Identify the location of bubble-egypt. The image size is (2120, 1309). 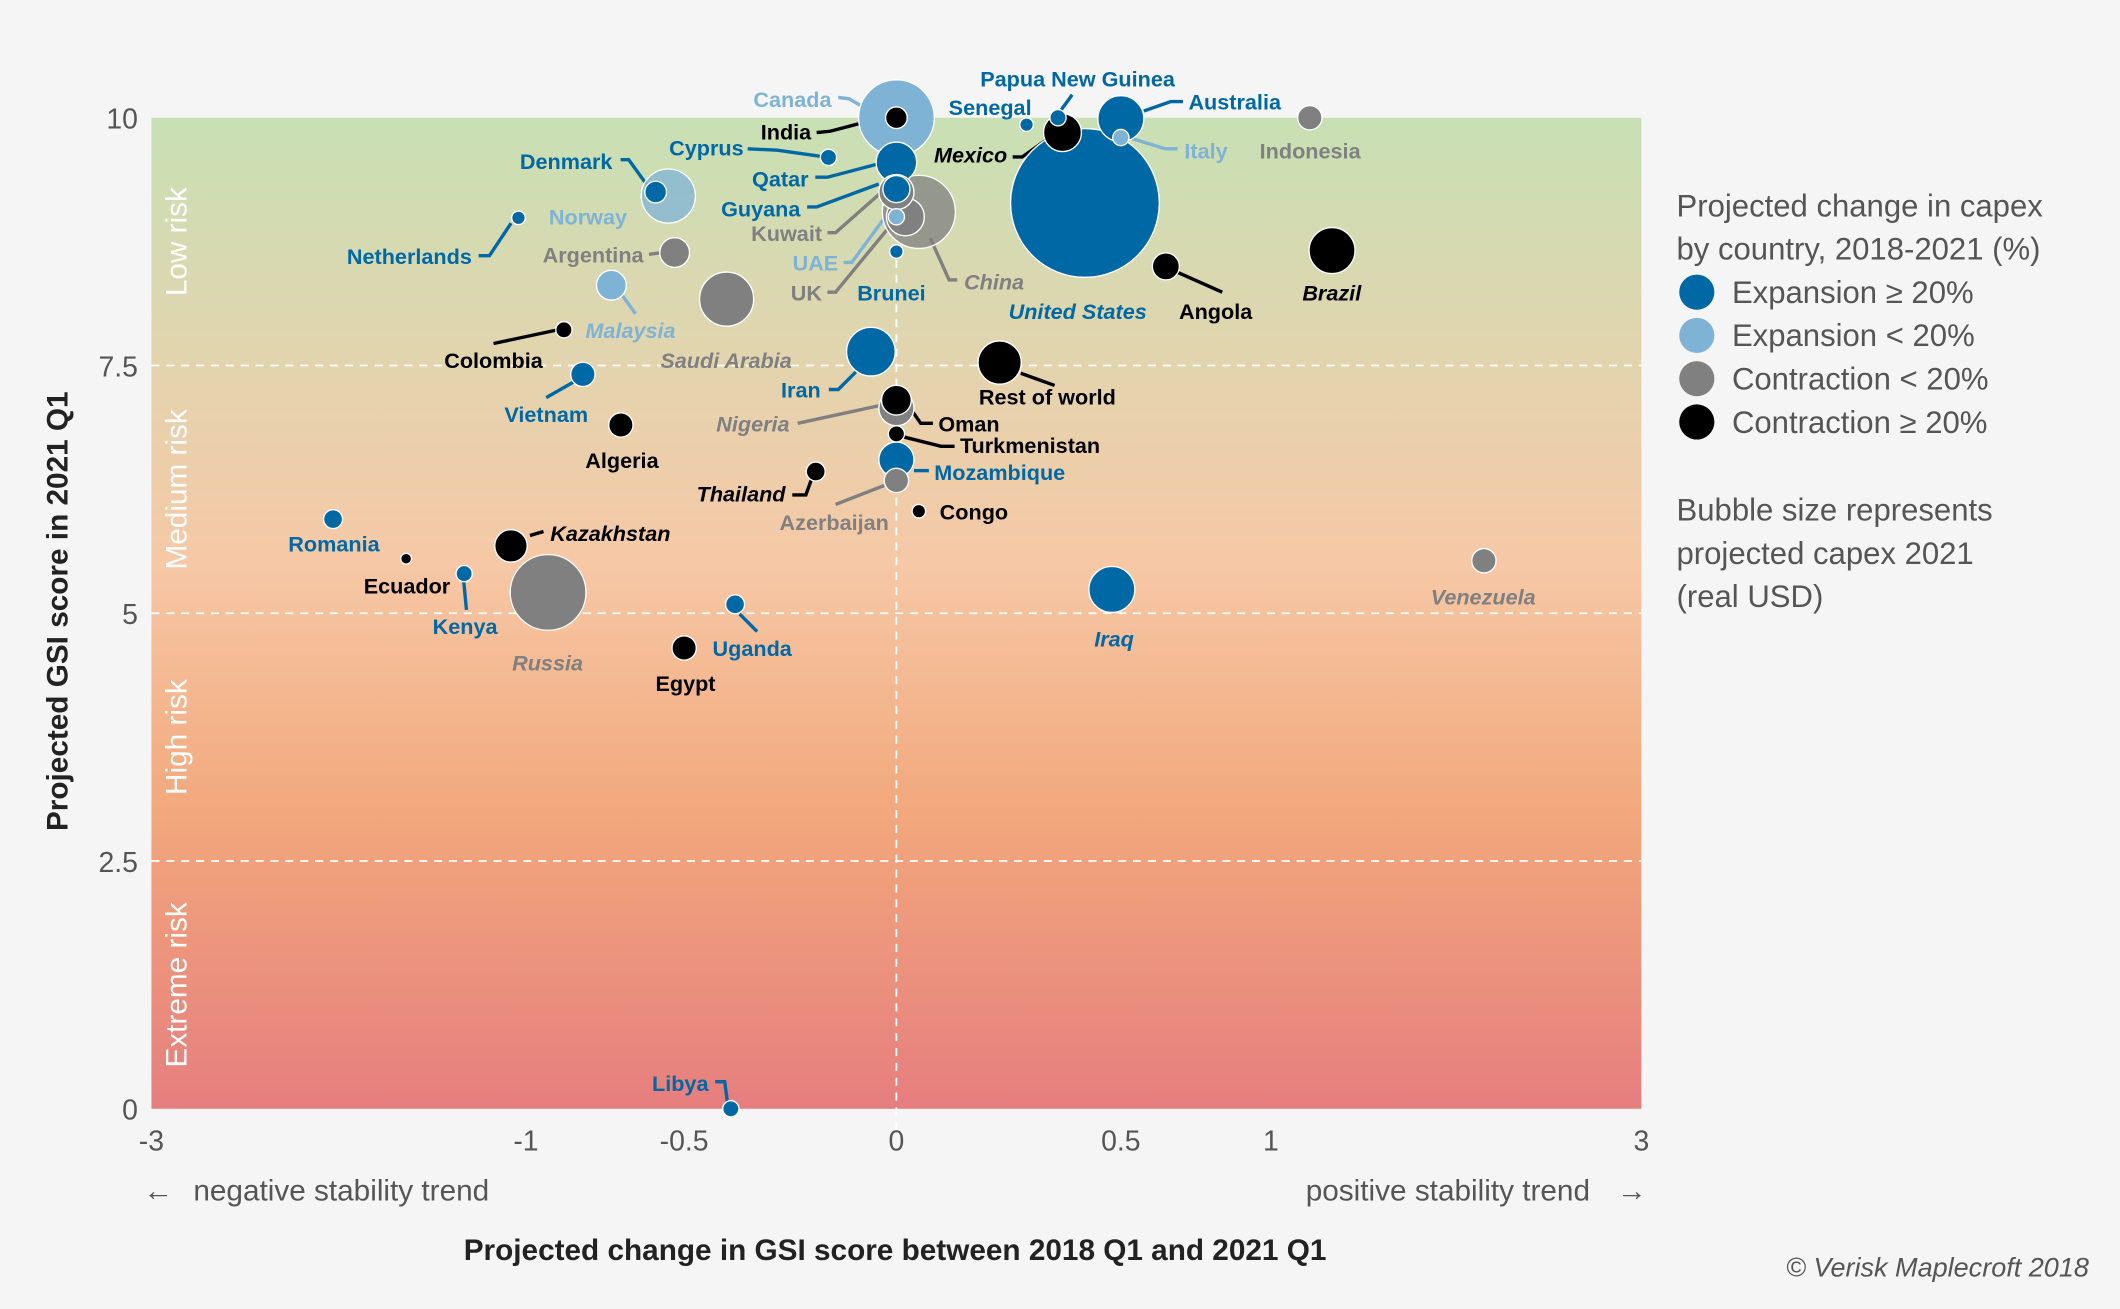
(684, 648).